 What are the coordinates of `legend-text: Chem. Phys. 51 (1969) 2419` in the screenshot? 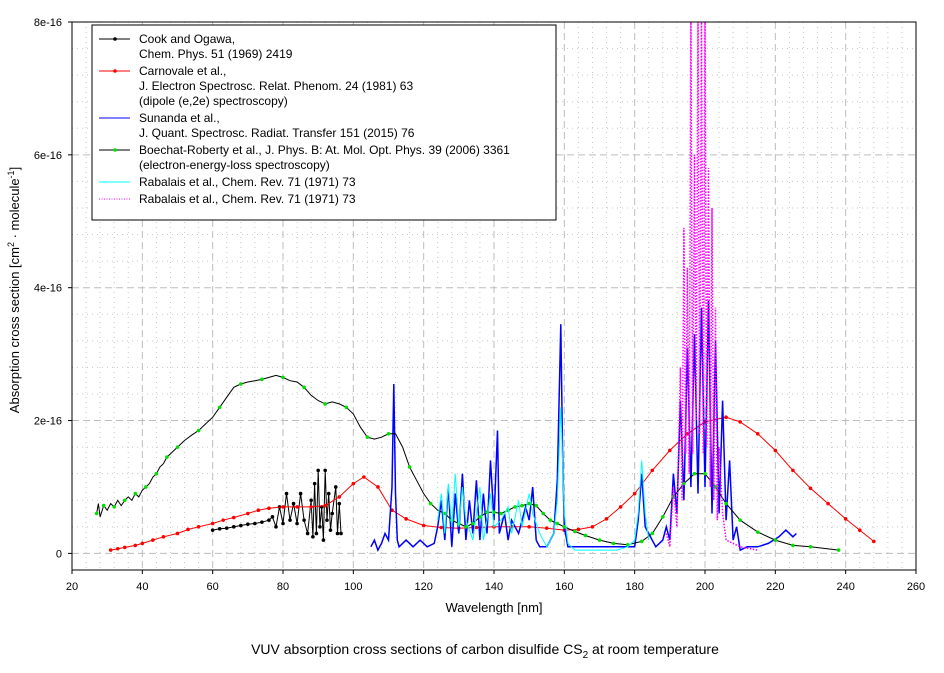 It's located at (216, 54).